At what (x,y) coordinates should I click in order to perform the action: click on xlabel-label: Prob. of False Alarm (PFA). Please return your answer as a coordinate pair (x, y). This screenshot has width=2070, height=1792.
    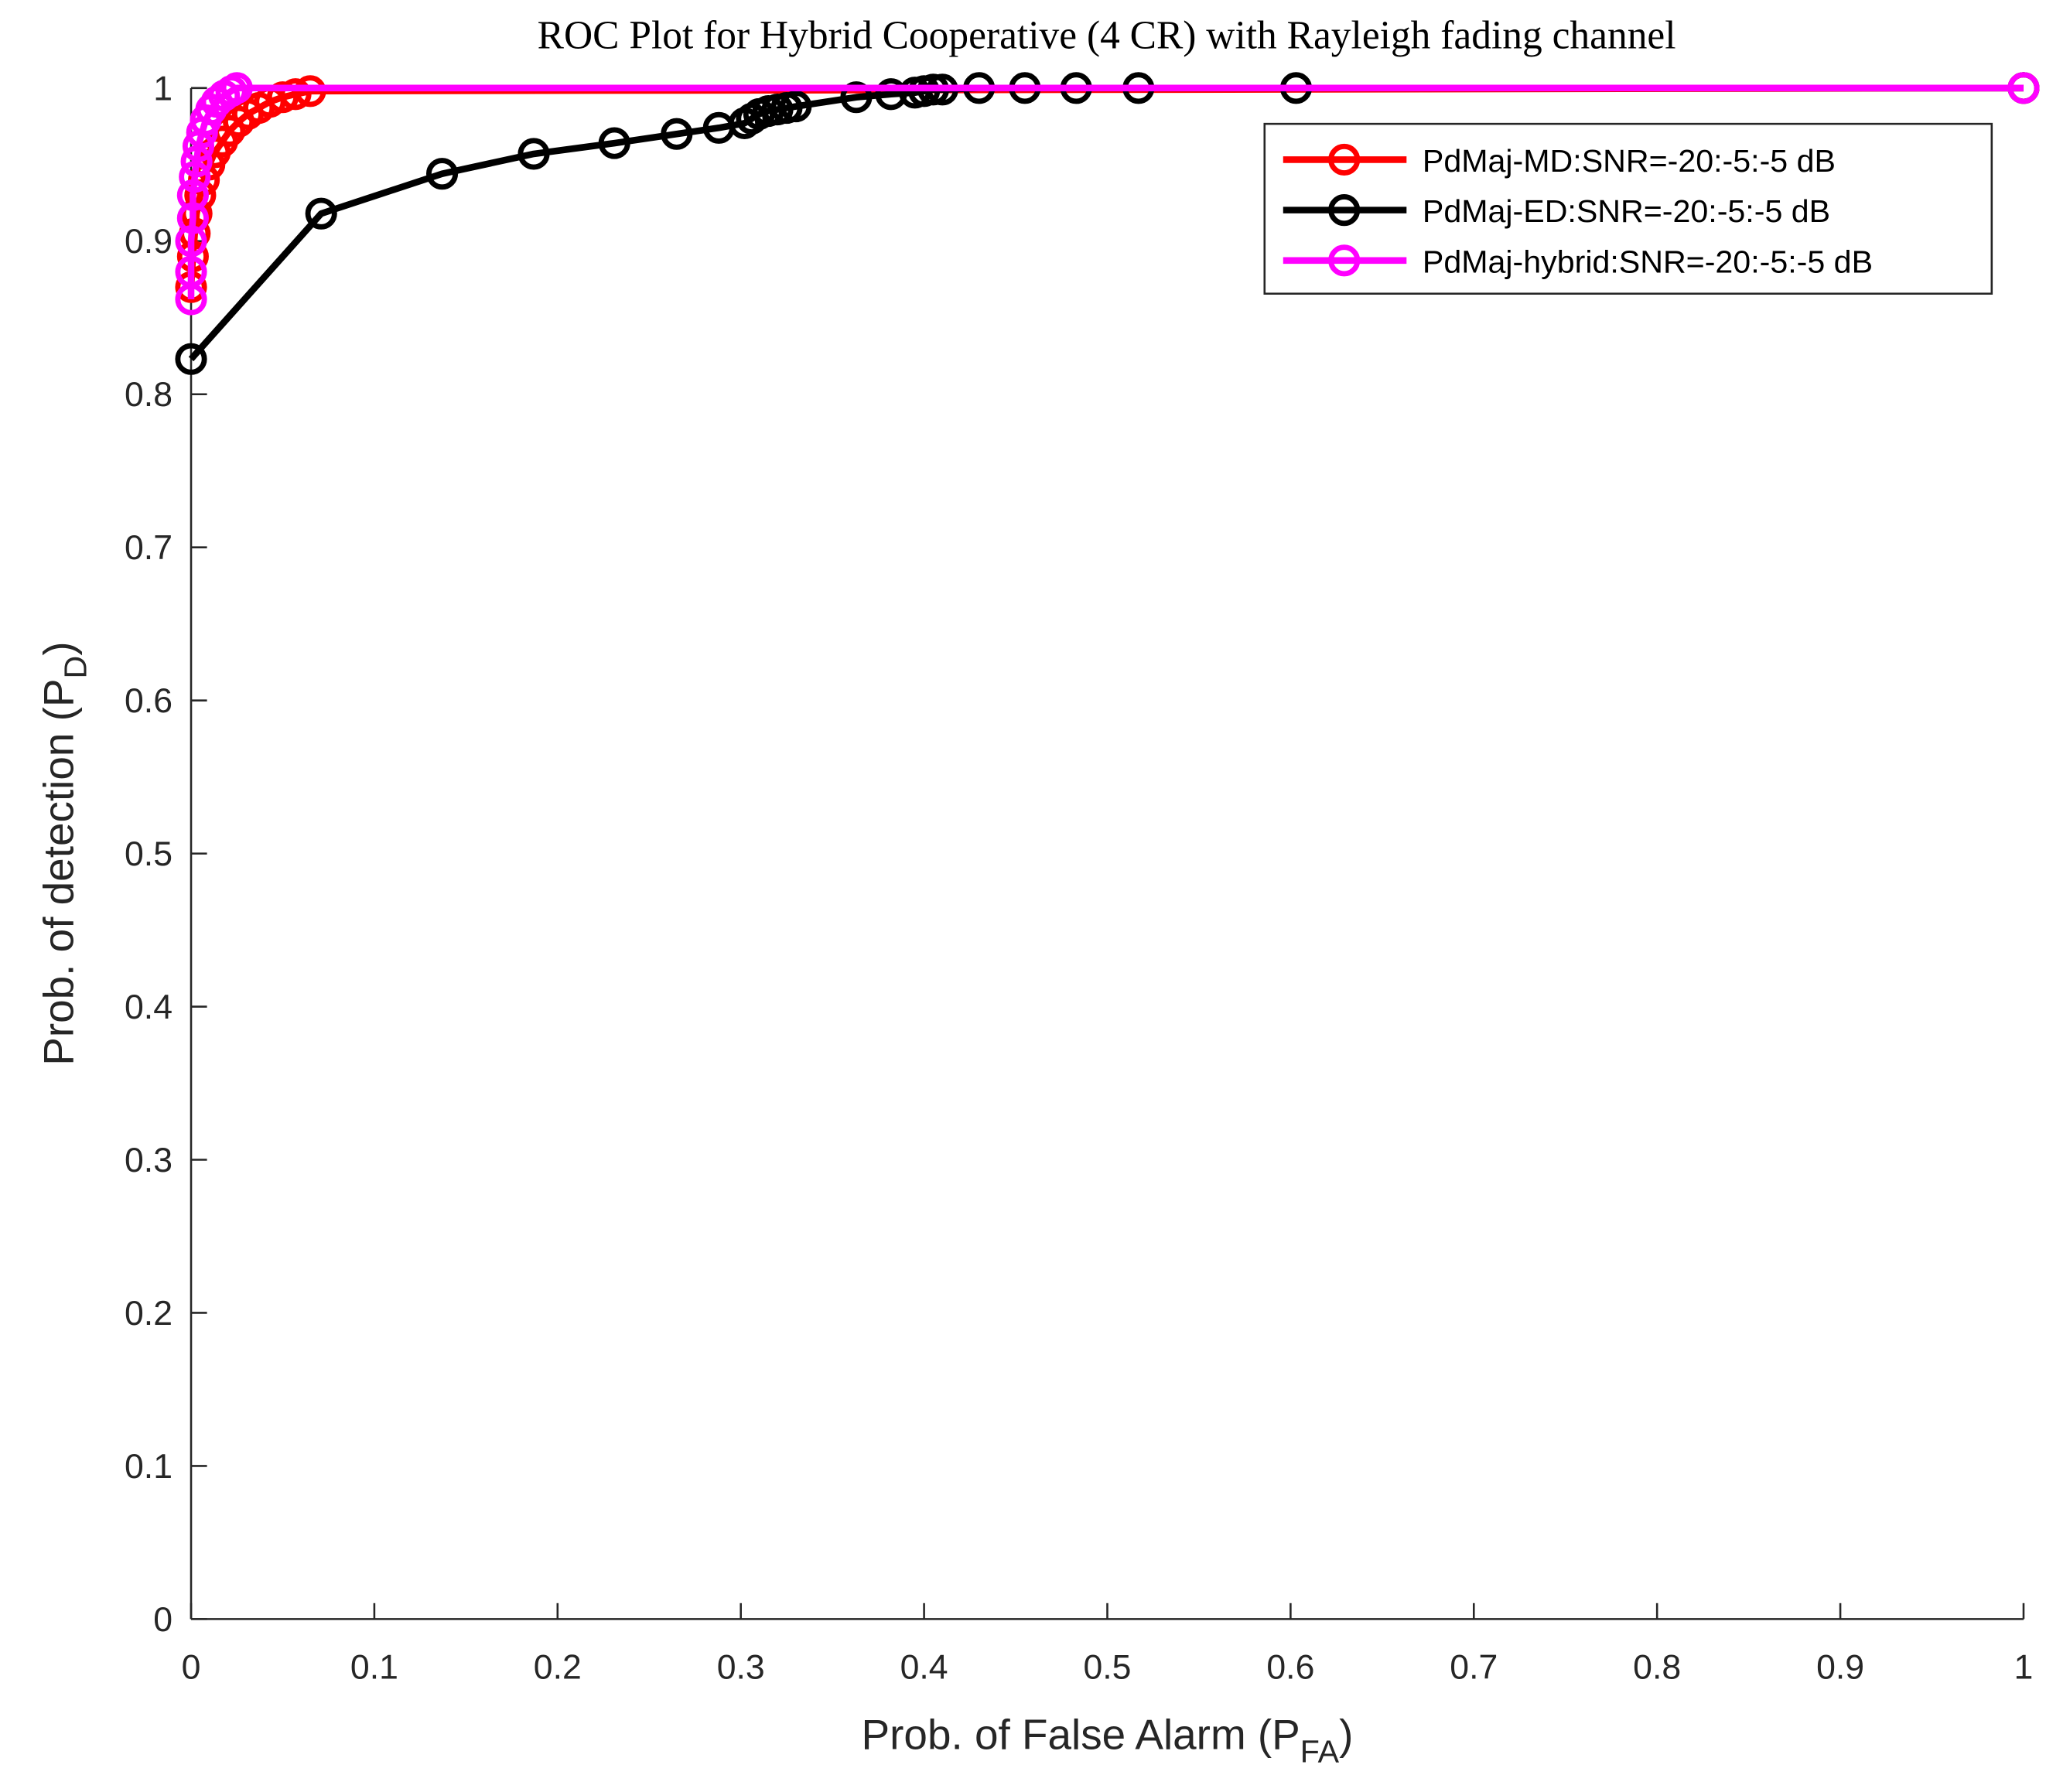
    Looking at the image, I should click on (1108, 1739).